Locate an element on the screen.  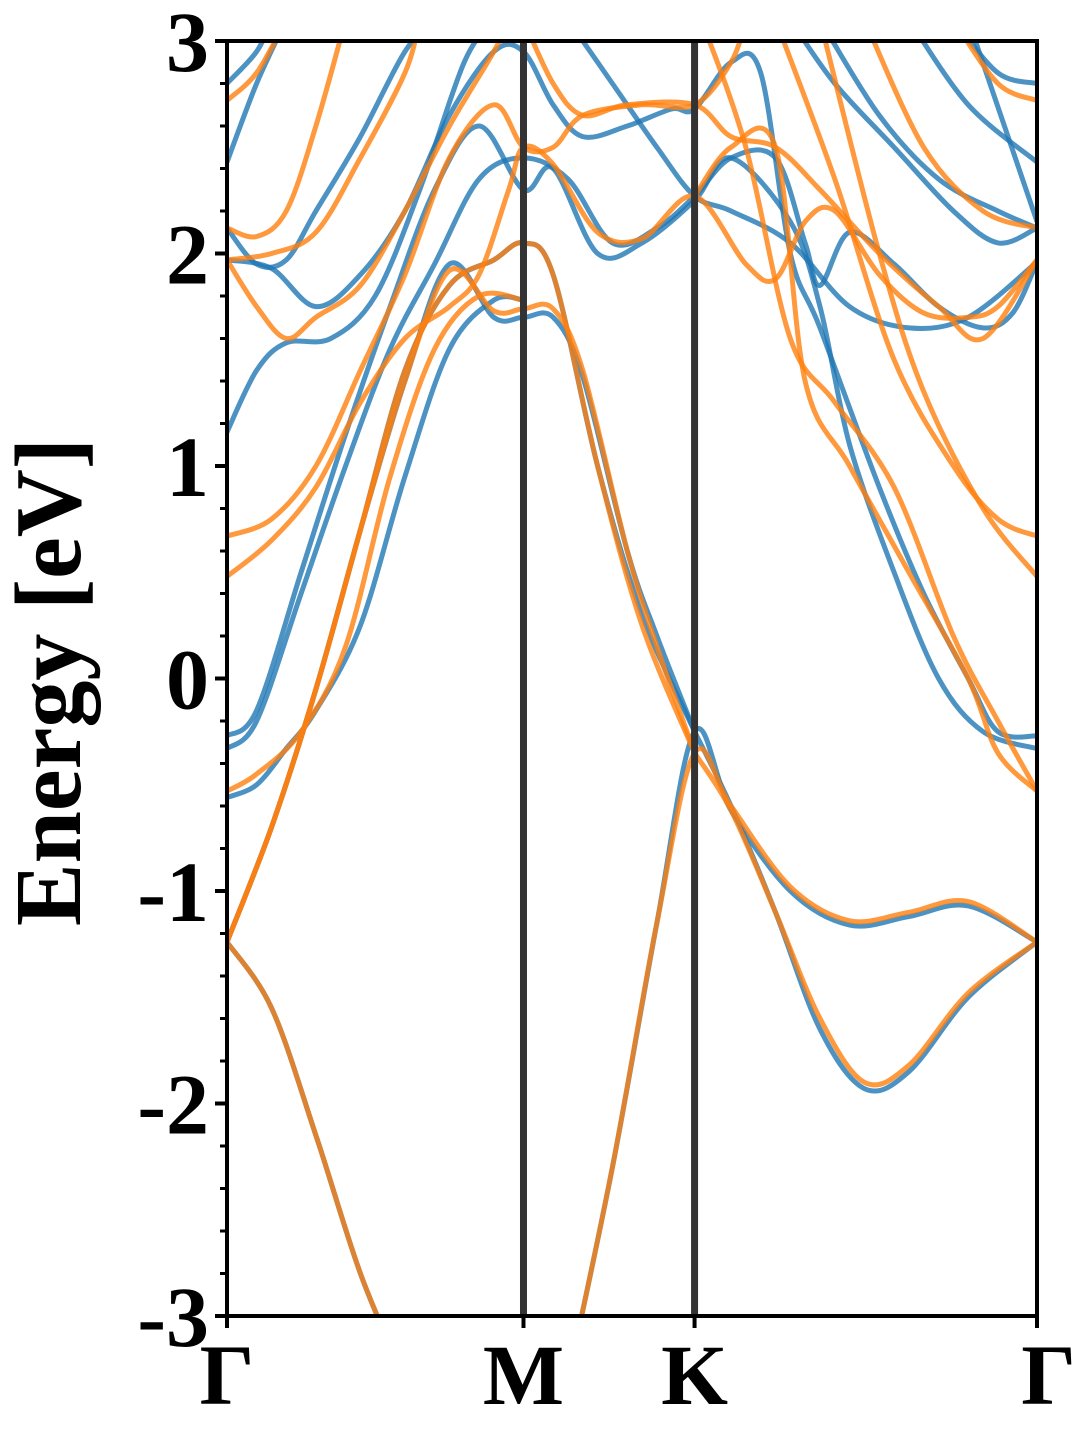
y-tick-label: -2 is located at coordinates (173, 1105).